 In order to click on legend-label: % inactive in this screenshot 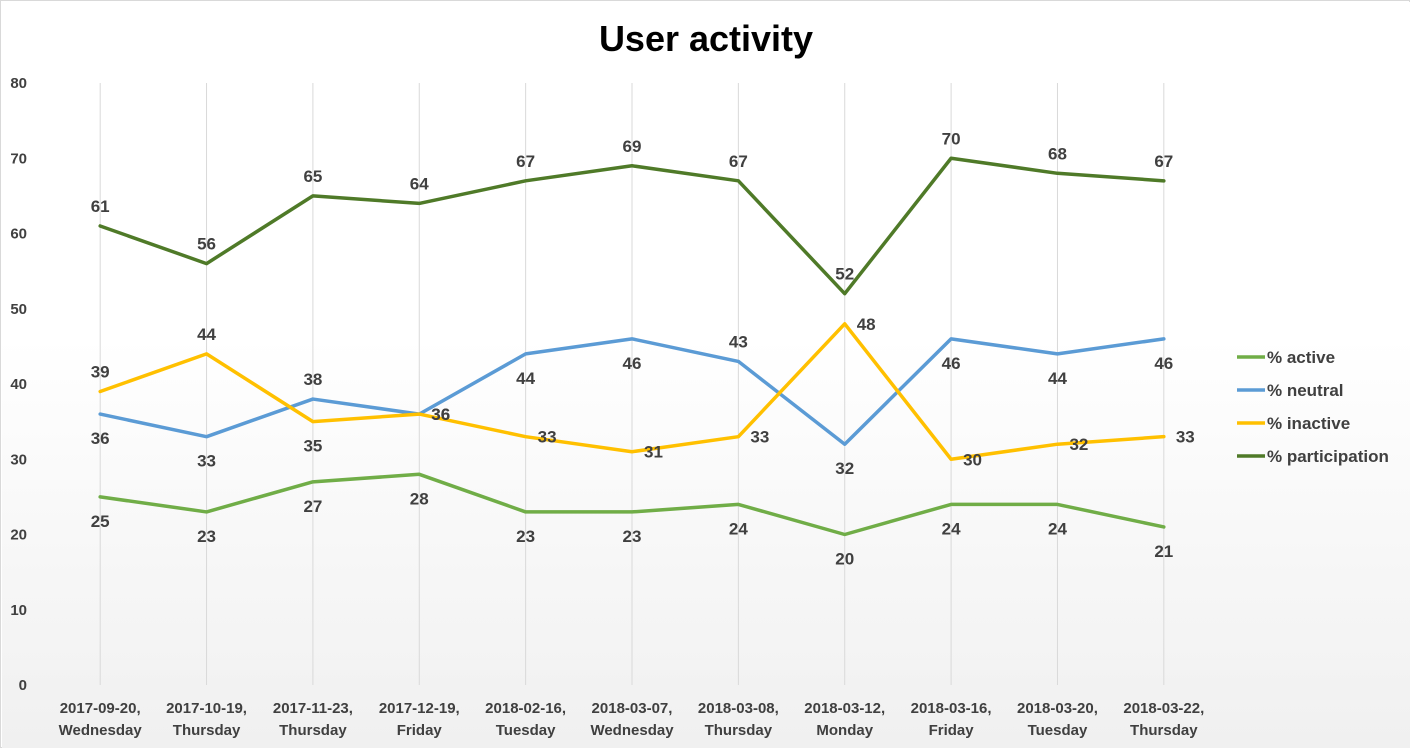, I will do `click(1308, 423)`.